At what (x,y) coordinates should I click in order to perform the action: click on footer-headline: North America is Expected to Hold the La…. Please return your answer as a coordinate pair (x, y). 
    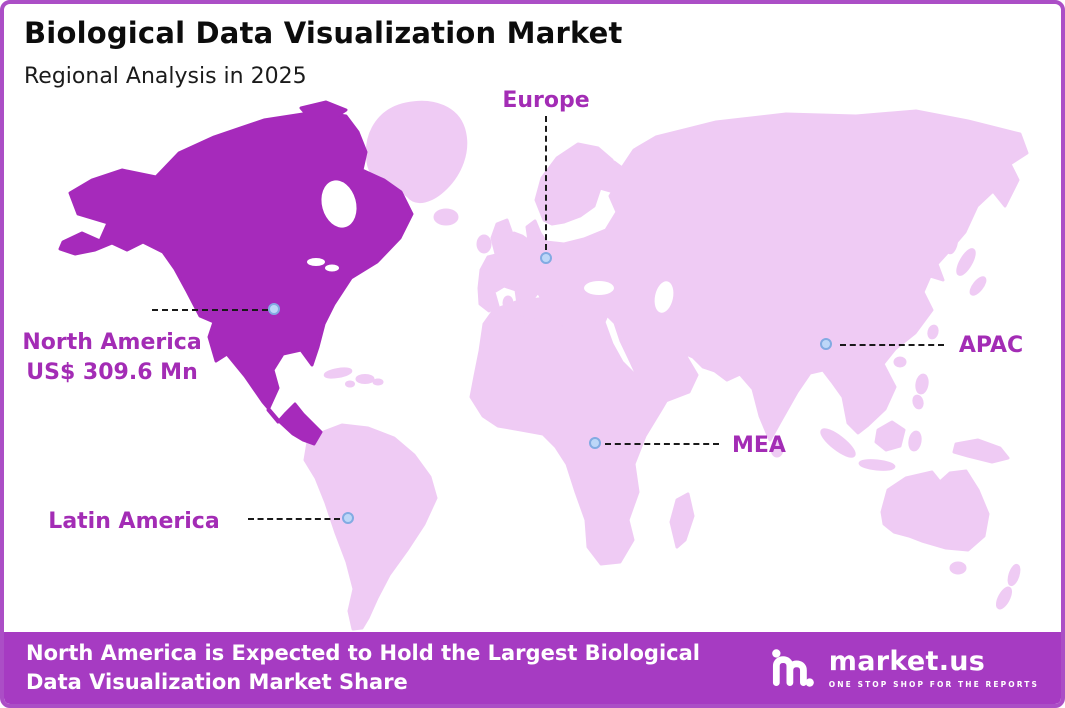
    Looking at the image, I should click on (363, 668).